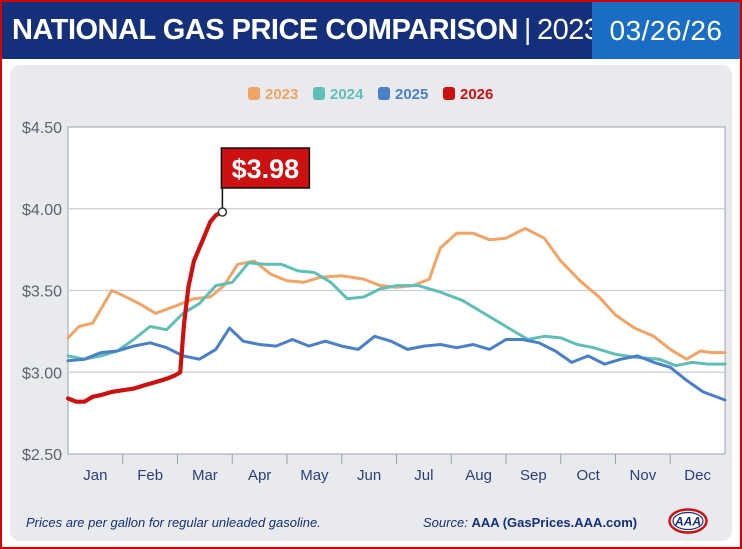  What do you see at coordinates (42, 210) in the screenshot?
I see `y-tick-label: $4.00` at bounding box center [42, 210].